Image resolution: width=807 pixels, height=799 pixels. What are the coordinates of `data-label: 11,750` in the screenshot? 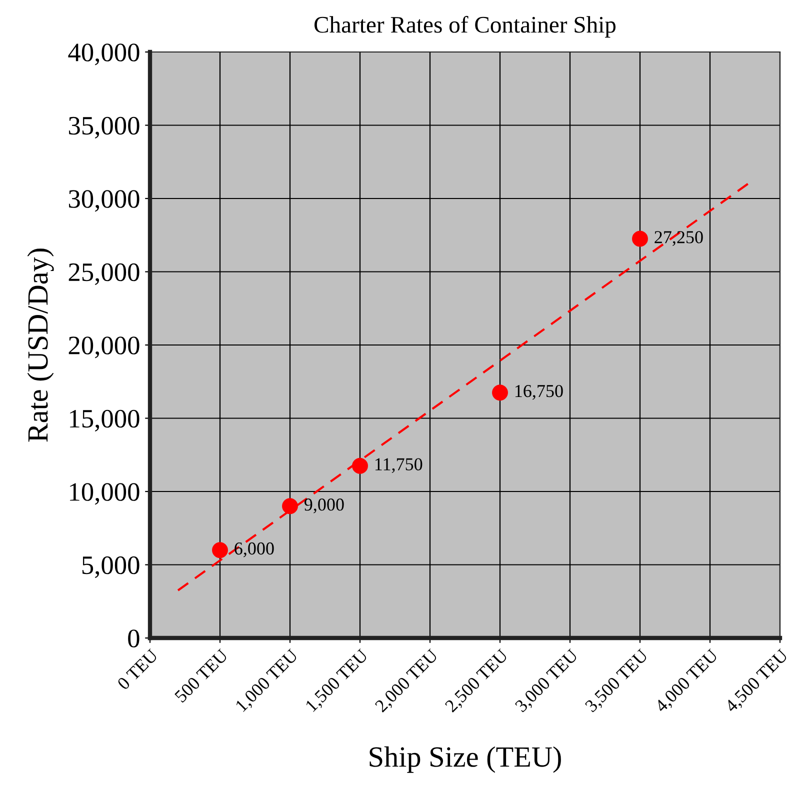 It's located at (398, 465).